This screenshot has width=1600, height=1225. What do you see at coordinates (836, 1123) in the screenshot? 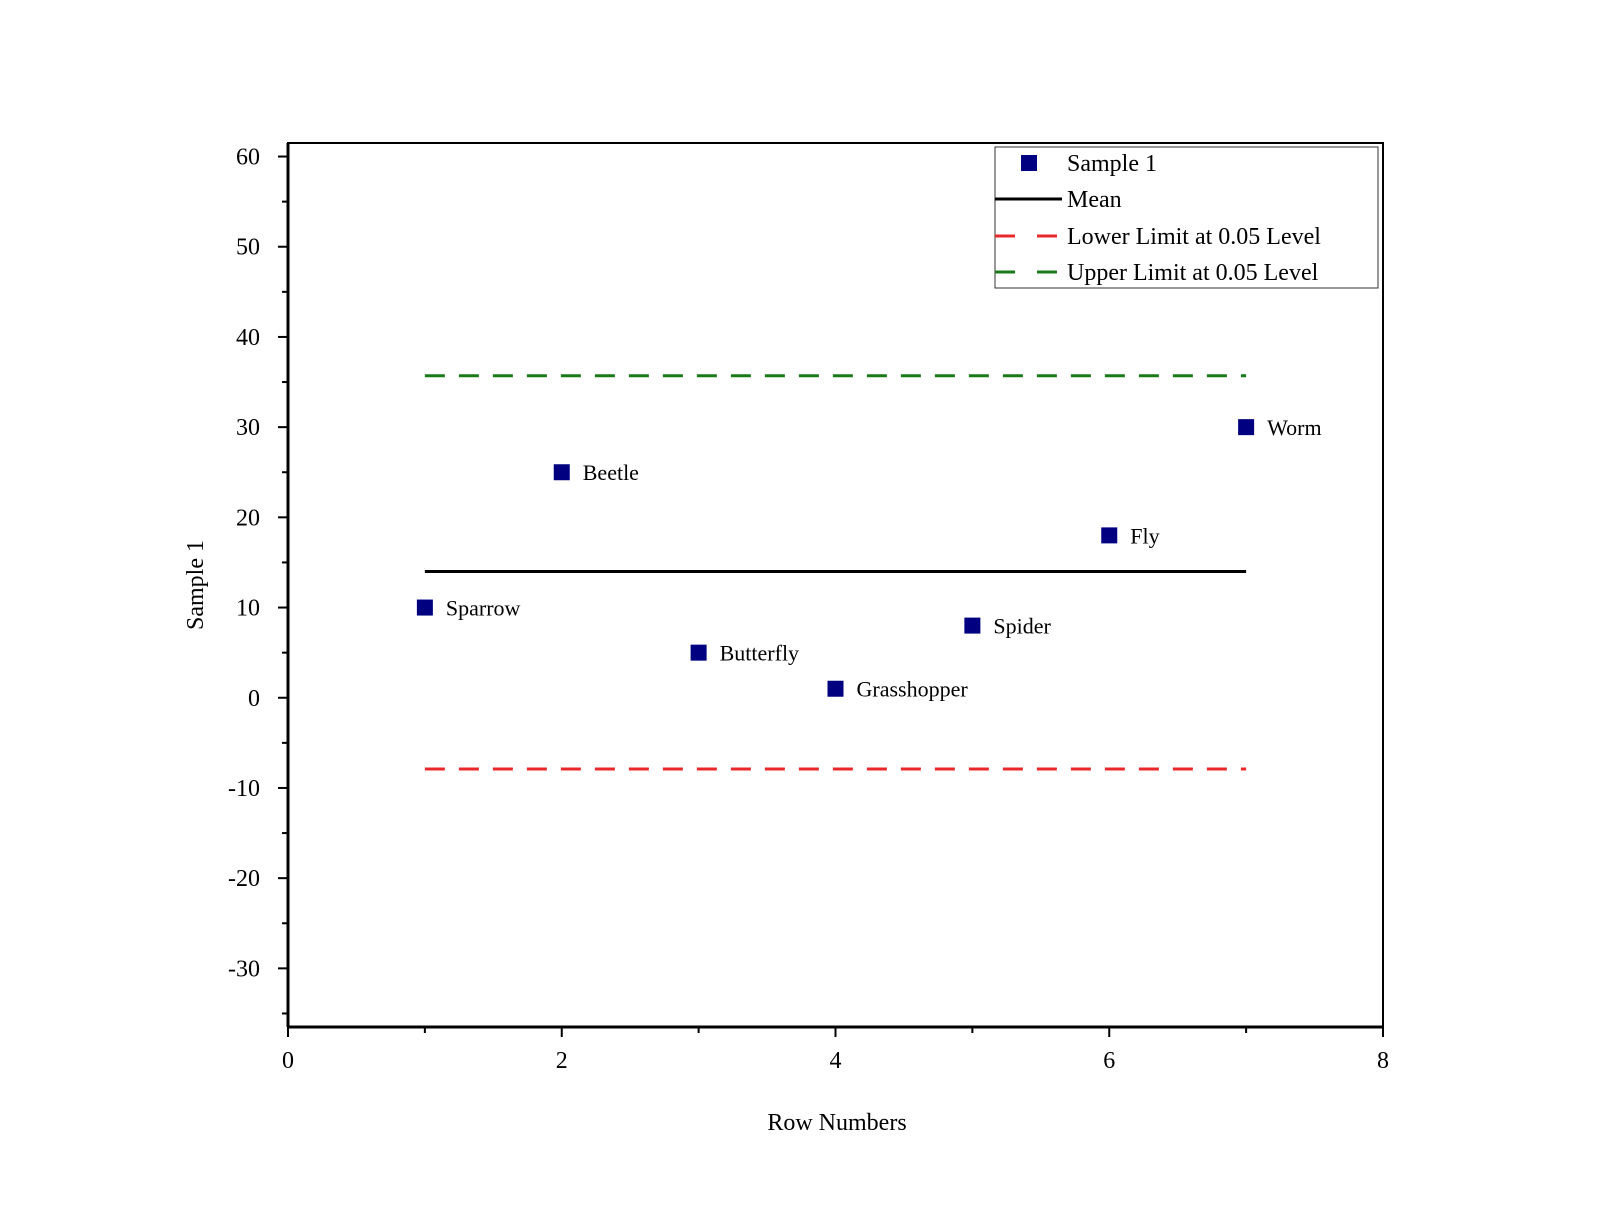
I see `x-axis-title: Row Numbers` at bounding box center [836, 1123].